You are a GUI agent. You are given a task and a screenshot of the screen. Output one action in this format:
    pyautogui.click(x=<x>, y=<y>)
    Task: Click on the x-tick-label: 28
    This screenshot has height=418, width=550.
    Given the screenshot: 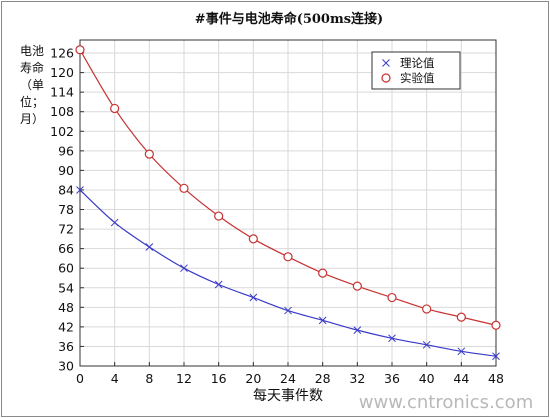 What is the action you would take?
    pyautogui.click(x=323, y=378)
    